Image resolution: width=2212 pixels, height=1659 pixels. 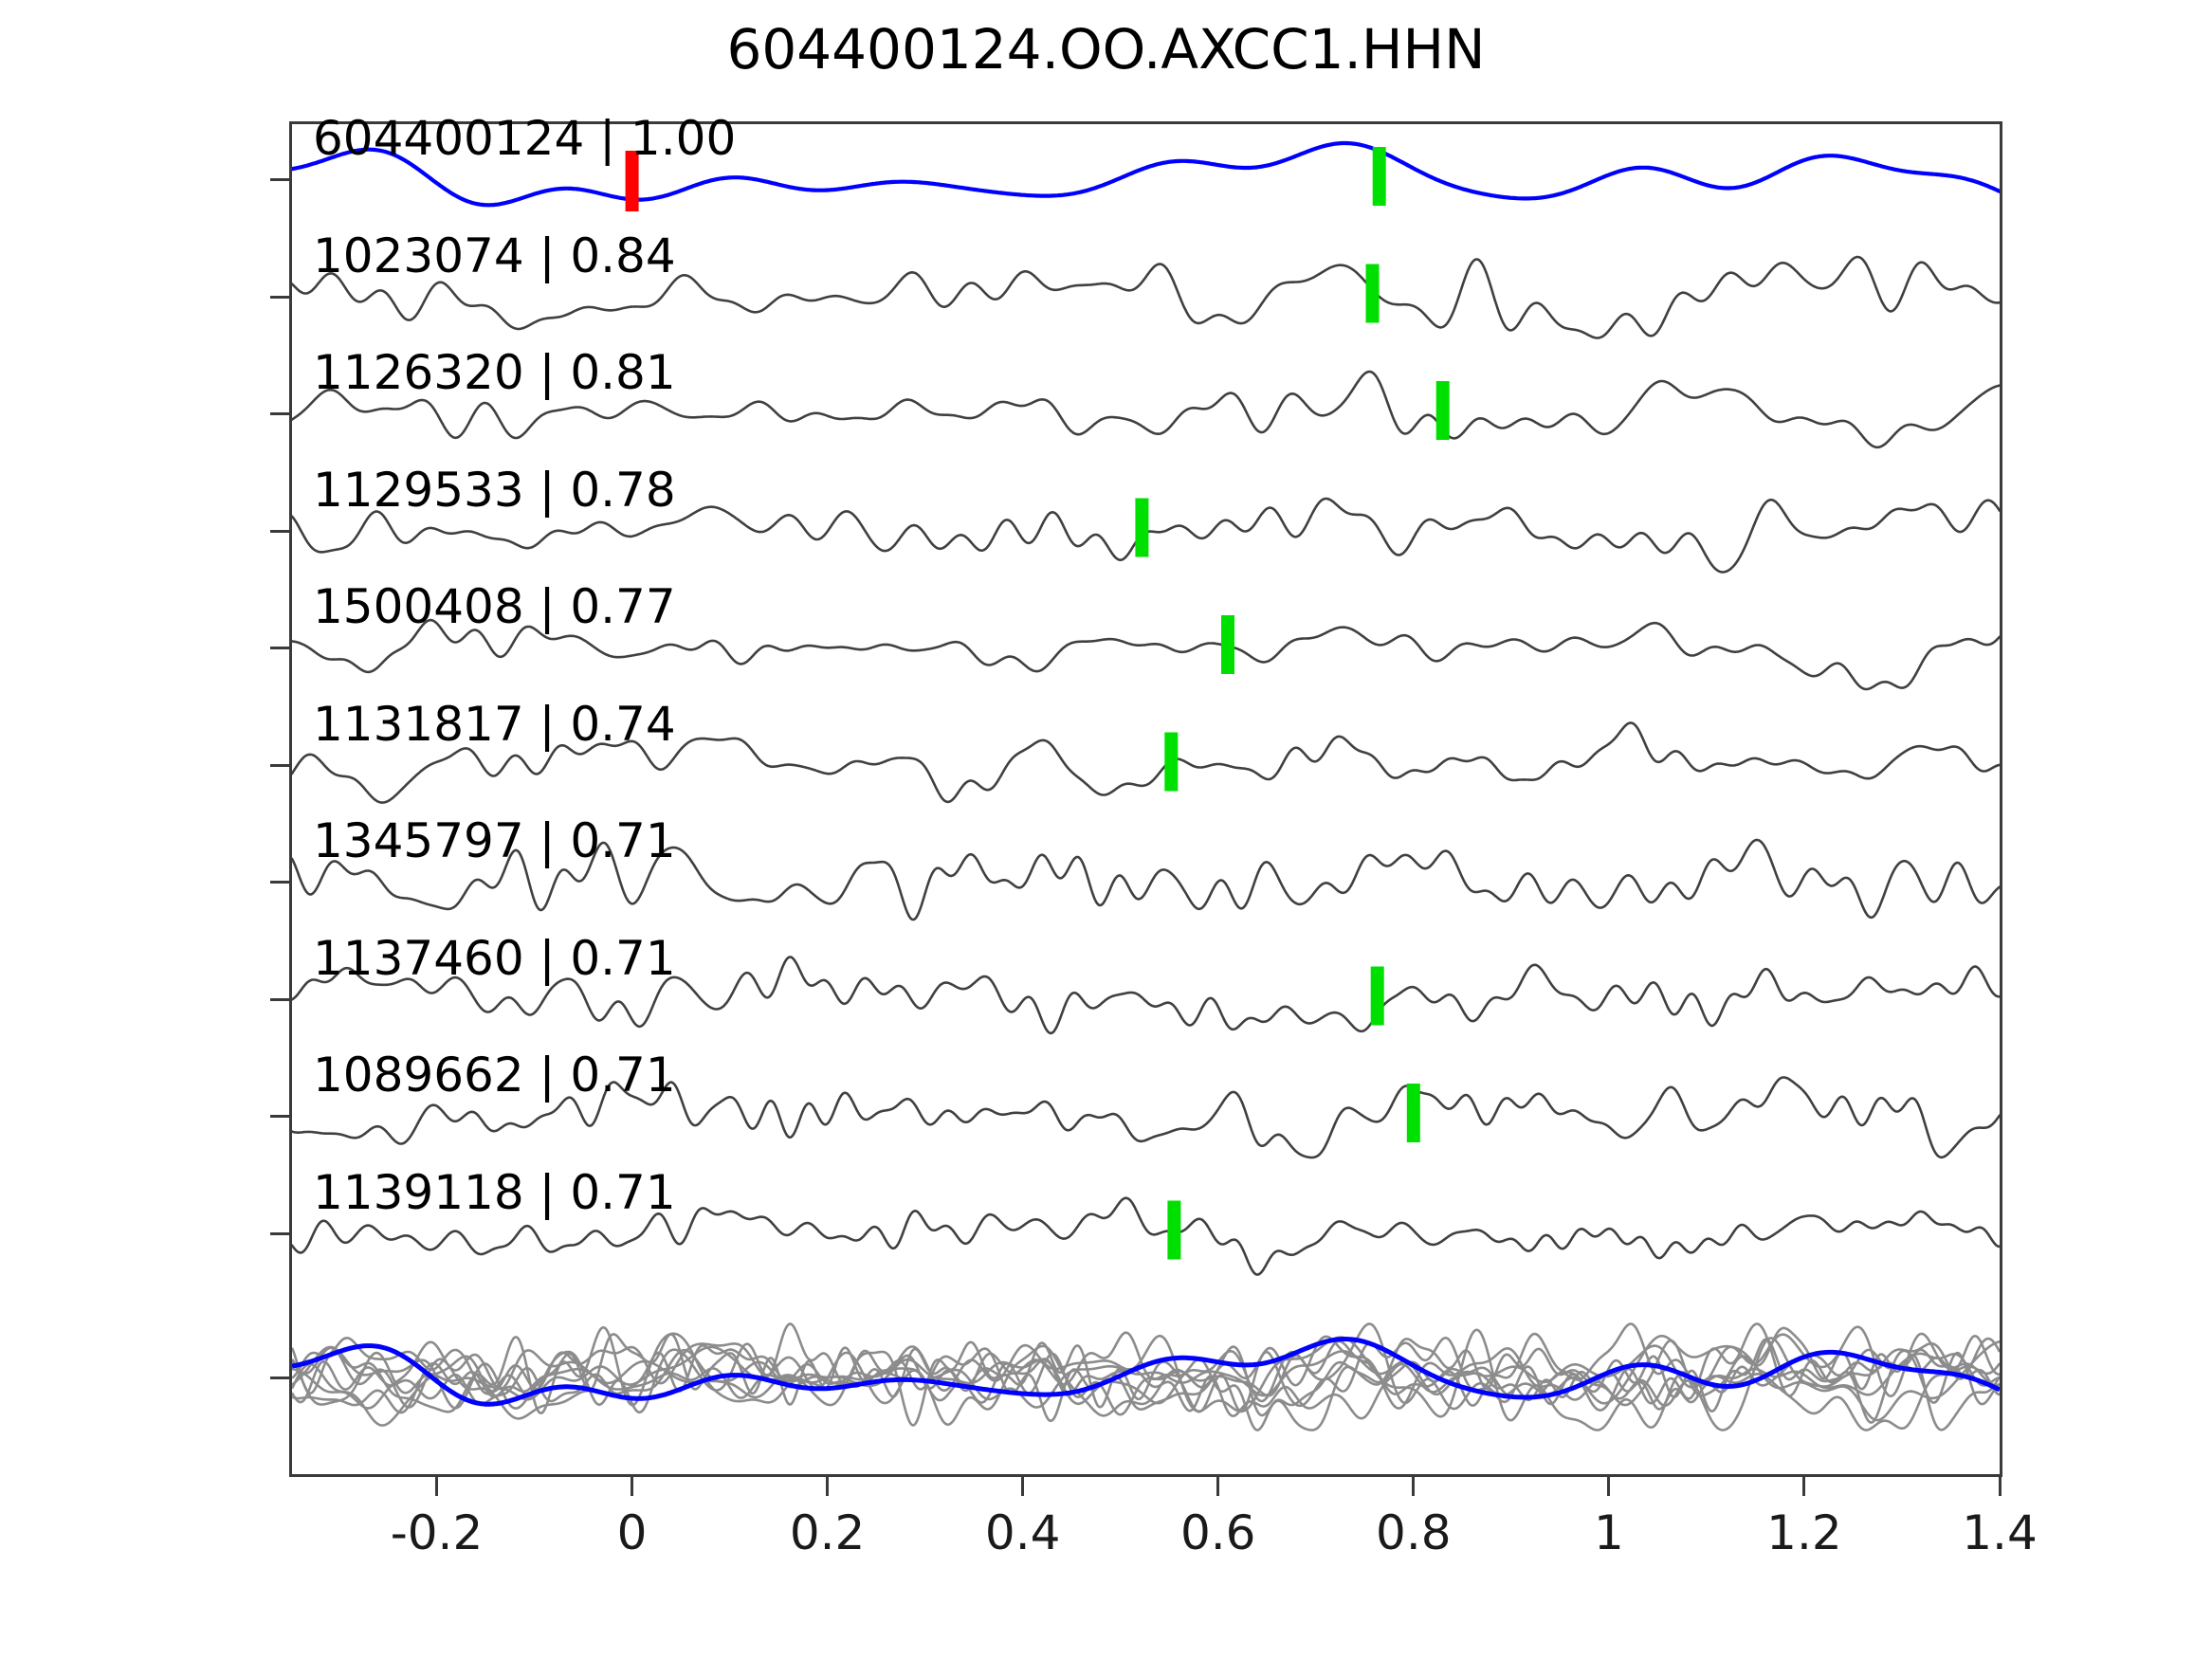 I want to click on x-tick-label: -0.2, so click(x=437, y=1532).